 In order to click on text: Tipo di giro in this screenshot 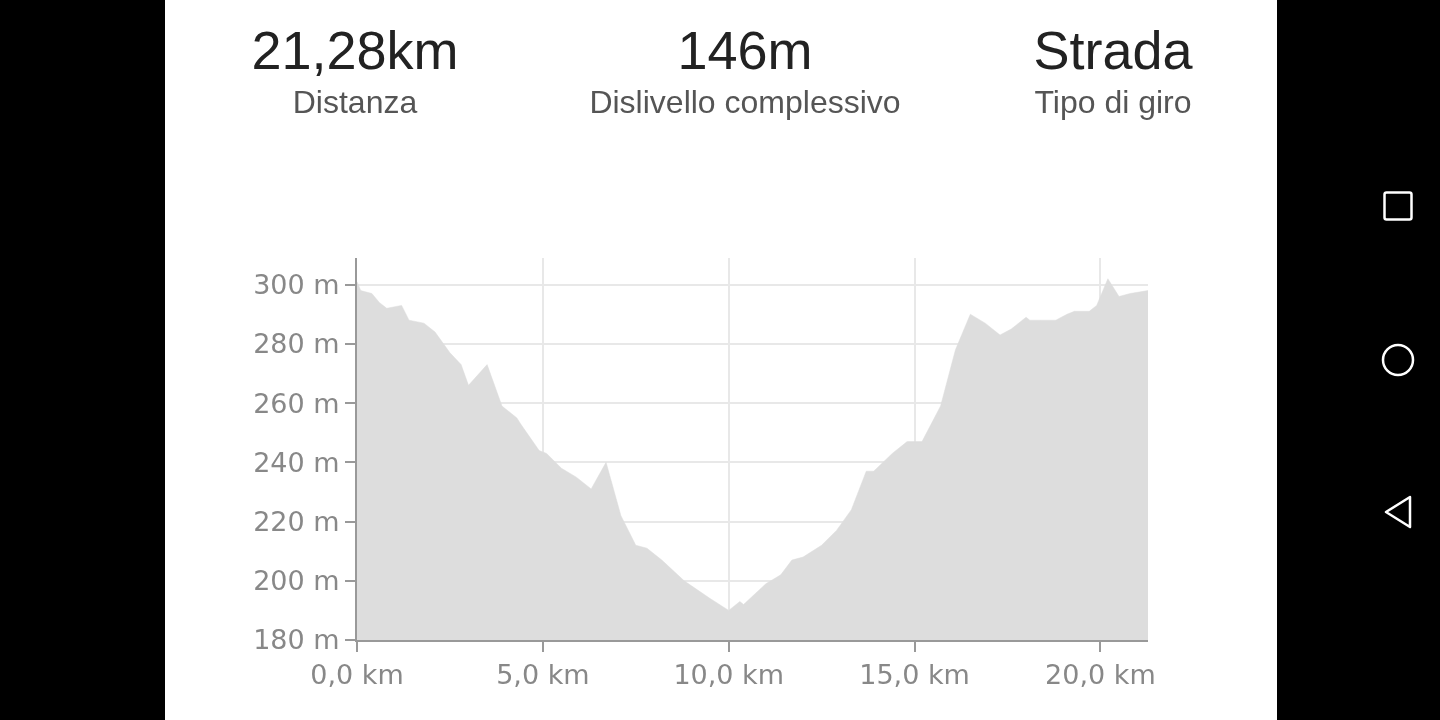, I will do `click(1113, 102)`.